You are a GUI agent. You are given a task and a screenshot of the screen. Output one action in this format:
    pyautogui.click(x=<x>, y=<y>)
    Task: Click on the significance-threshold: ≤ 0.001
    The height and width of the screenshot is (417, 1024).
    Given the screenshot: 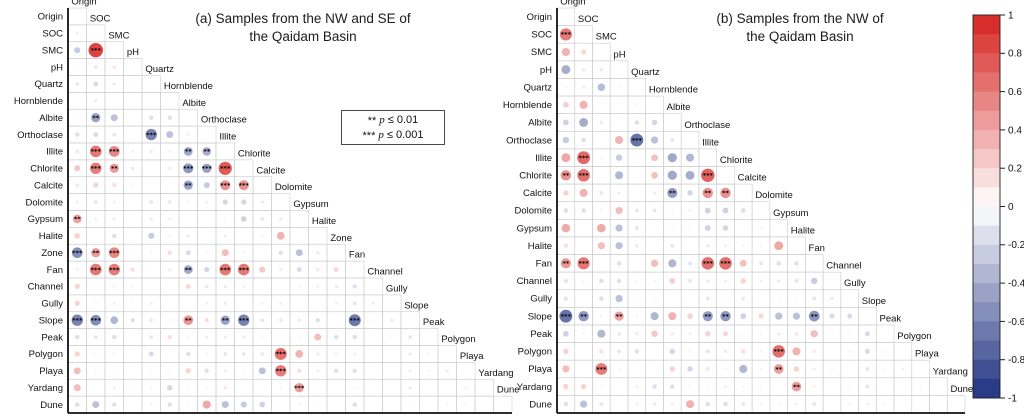 What is the action you would take?
    pyautogui.click(x=405, y=134)
    